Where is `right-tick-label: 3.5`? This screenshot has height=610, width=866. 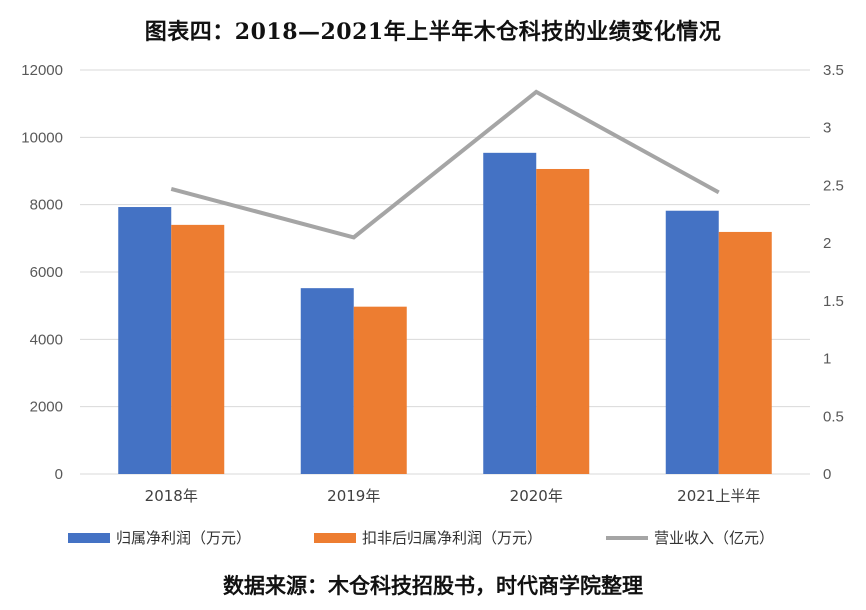
right-tick-label: 3.5 is located at coordinates (833, 70).